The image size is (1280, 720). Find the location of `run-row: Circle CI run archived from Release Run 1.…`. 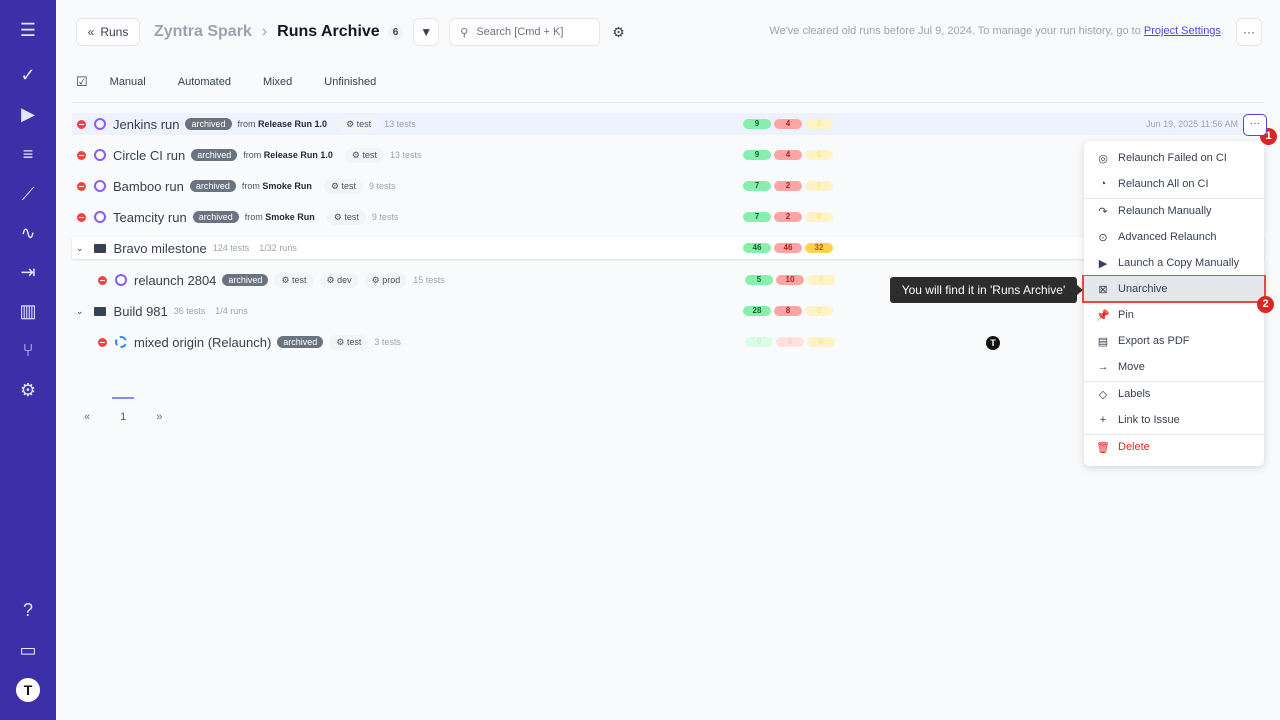

run-row: Circle CI run archived from Release Run 1.… is located at coordinates (668, 155).